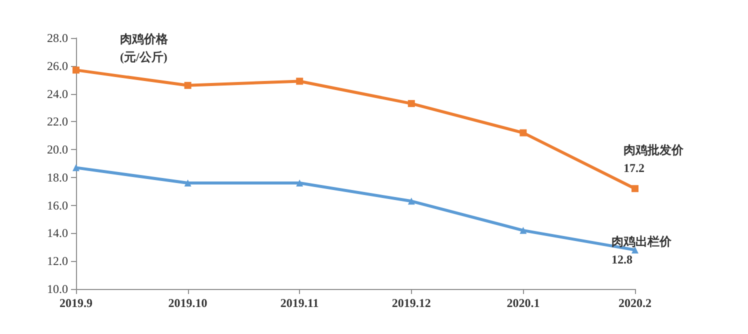  Describe the element at coordinates (57, 38) in the screenshot. I see `y-tick-label: 28.0` at that location.